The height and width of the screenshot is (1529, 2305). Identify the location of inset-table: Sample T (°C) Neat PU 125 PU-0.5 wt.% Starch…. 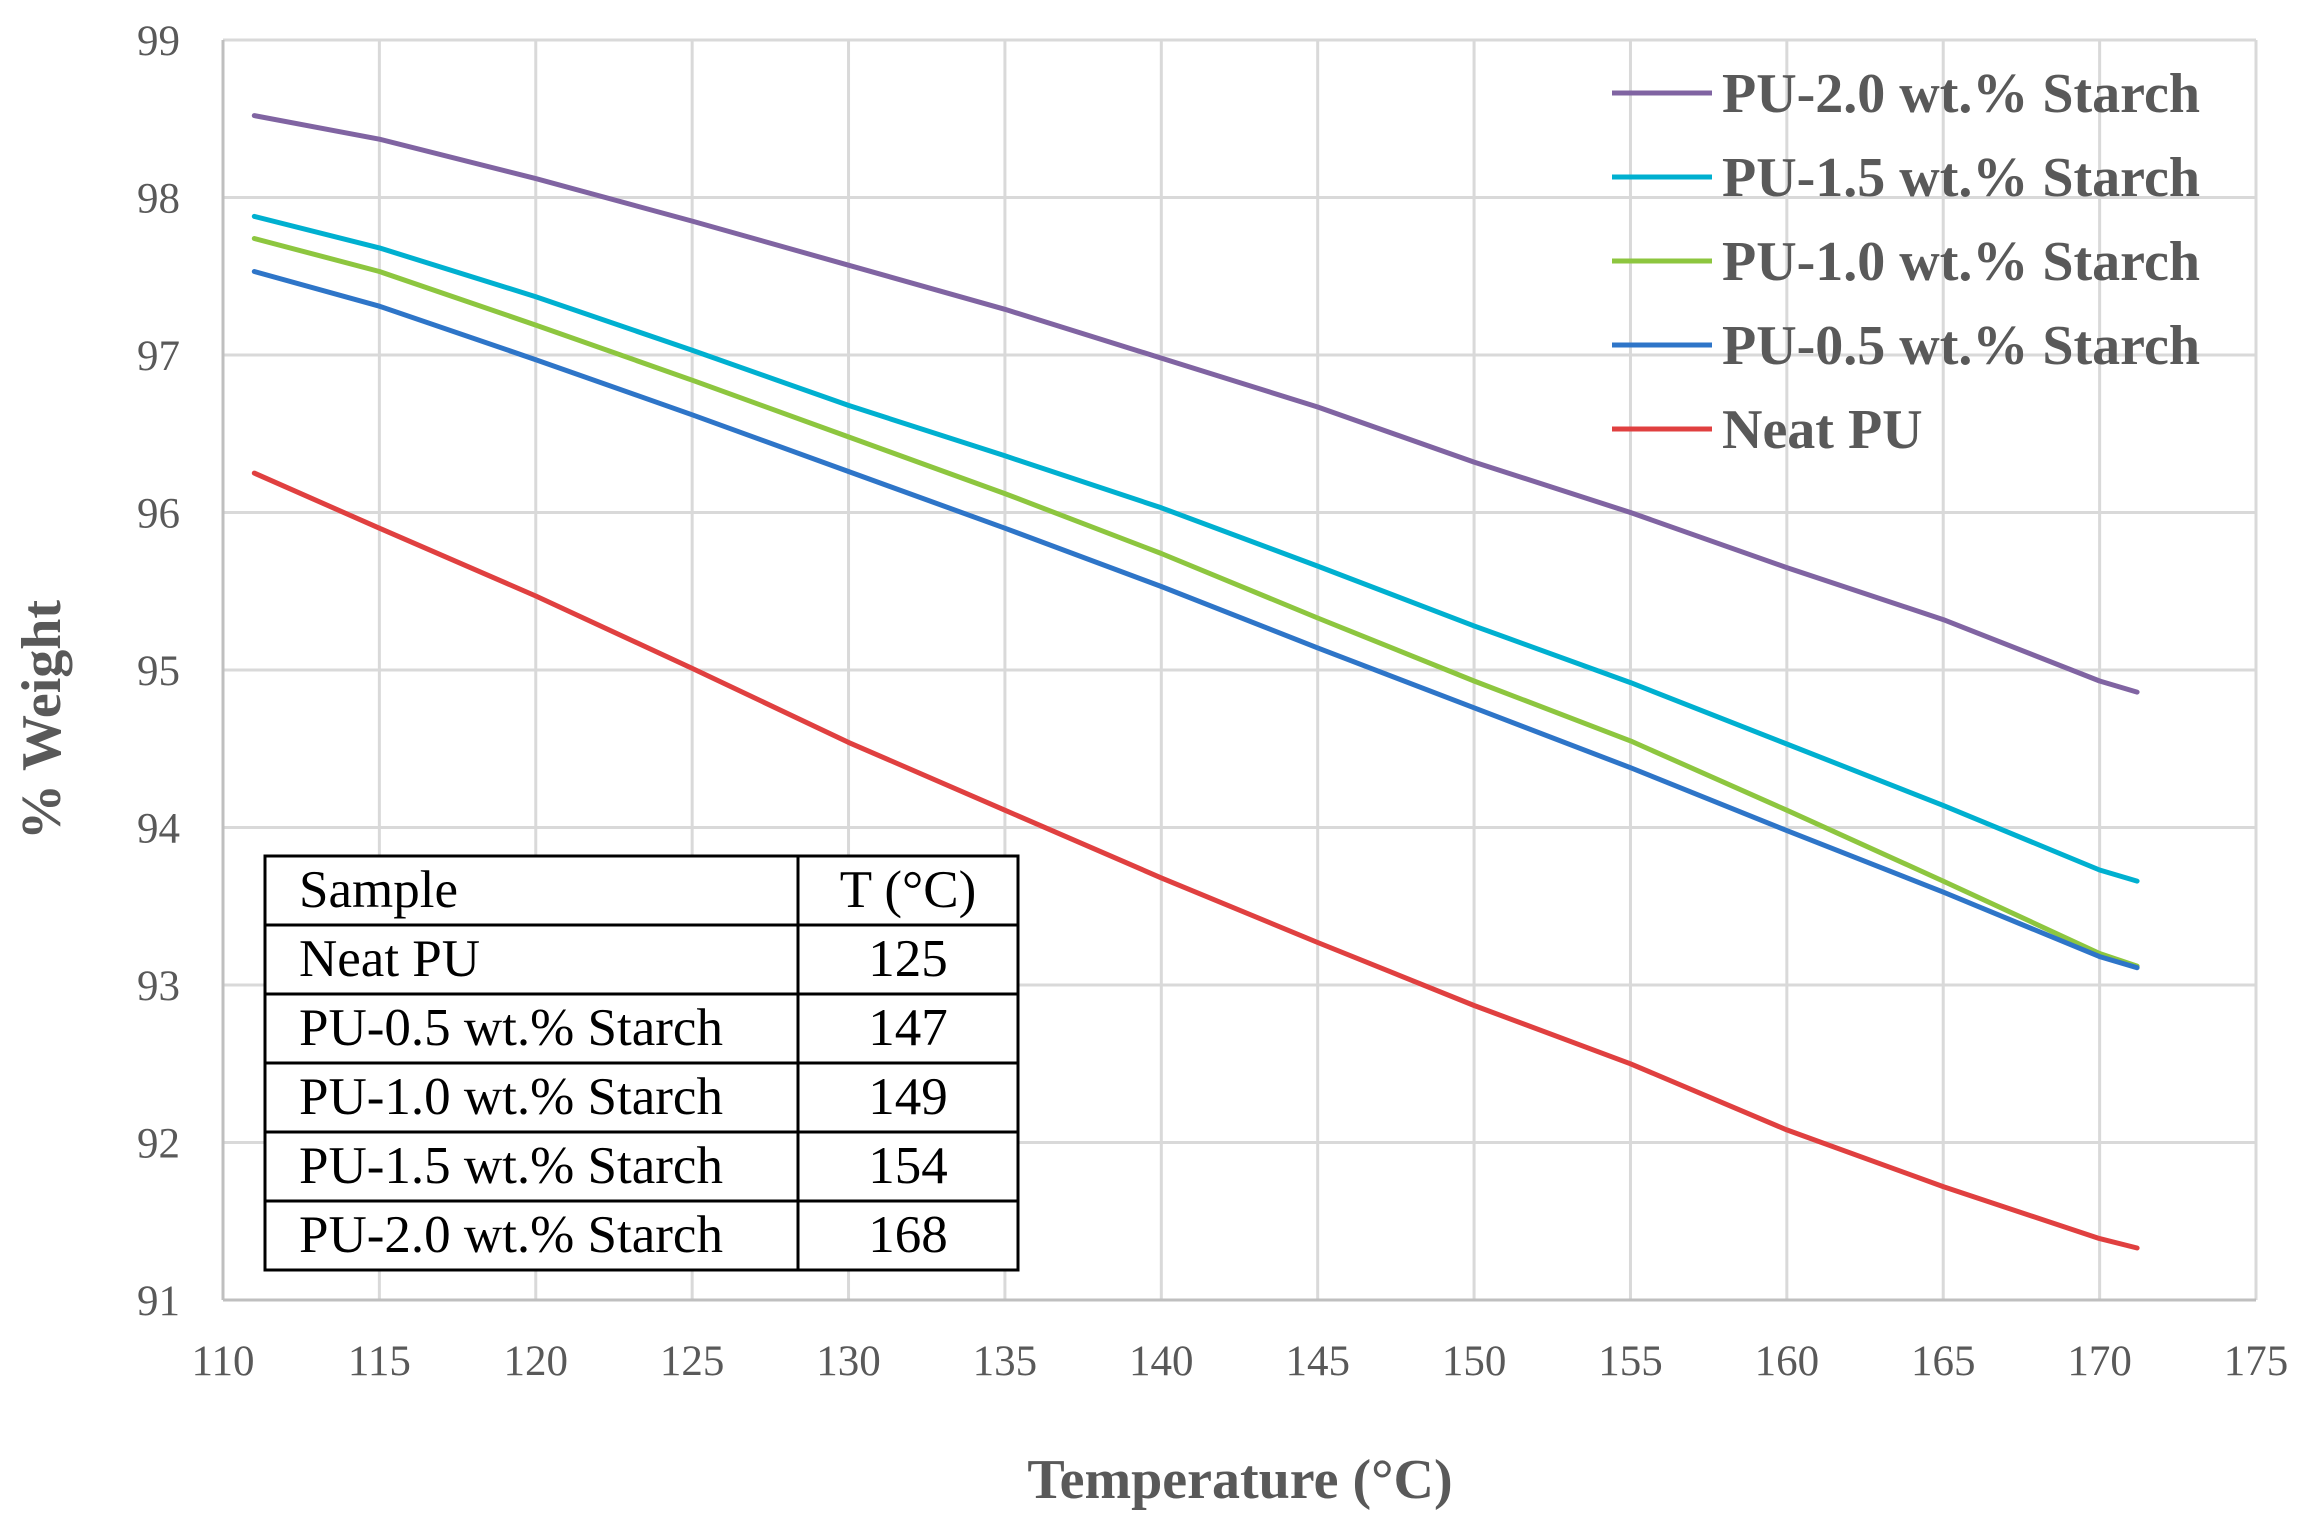
(641, 1063).